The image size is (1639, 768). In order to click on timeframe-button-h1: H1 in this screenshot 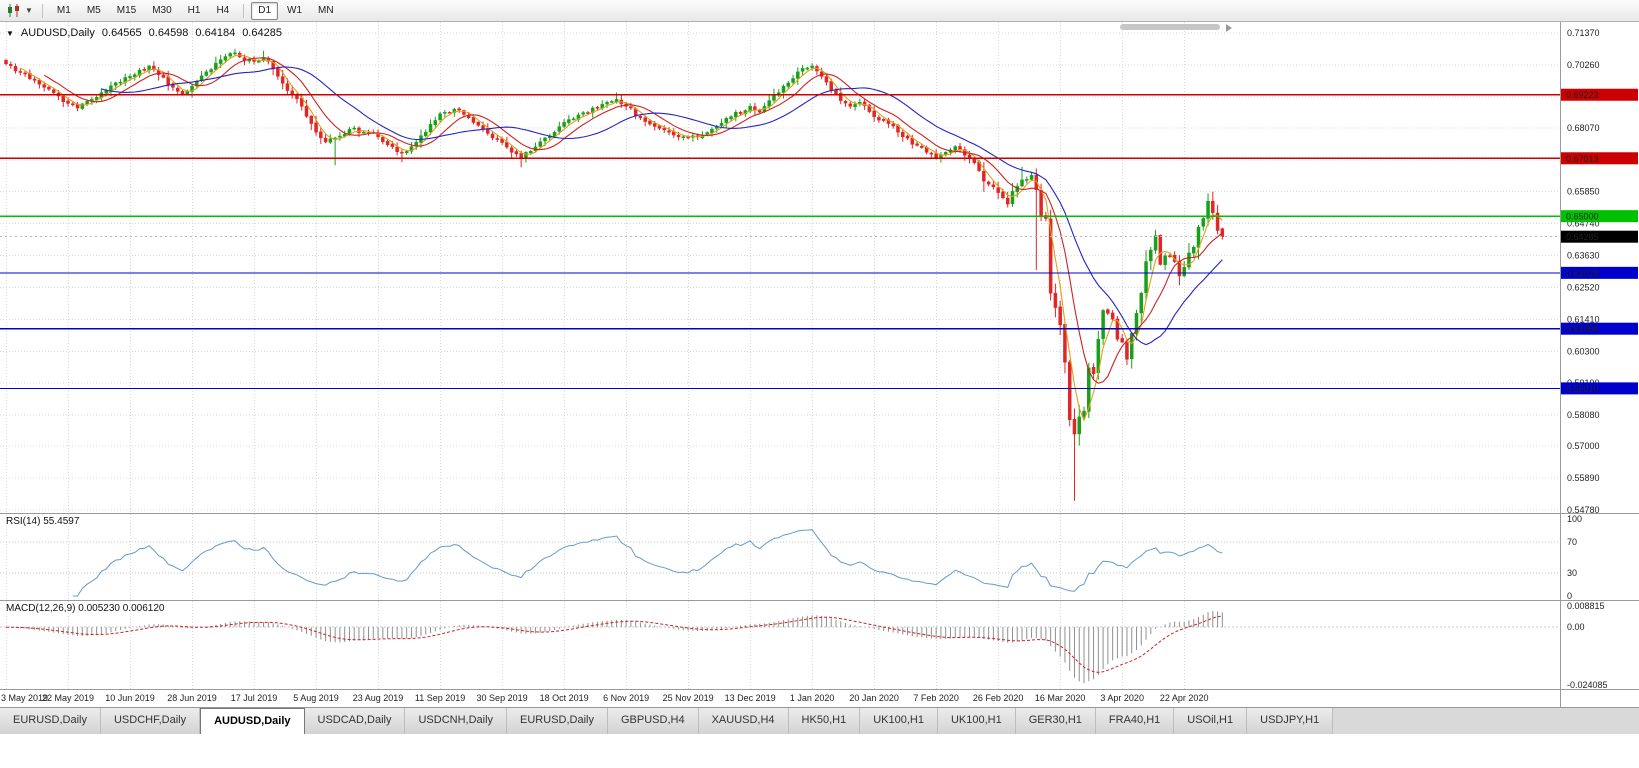, I will do `click(194, 10)`.